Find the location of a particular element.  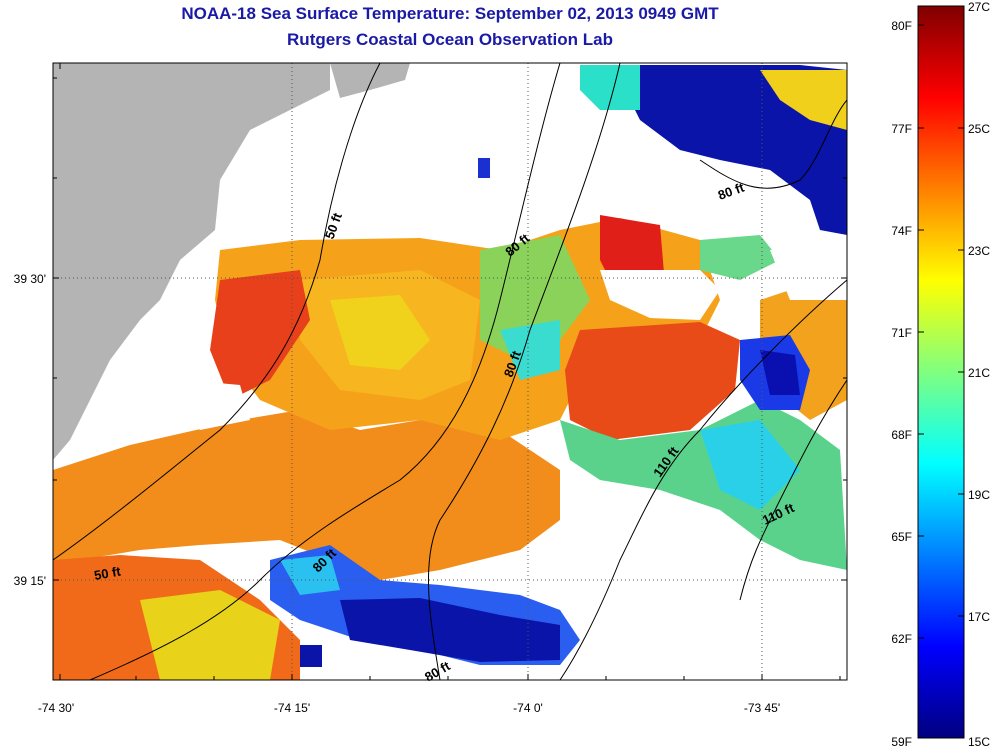

colorbar is located at coordinates (941, 372).